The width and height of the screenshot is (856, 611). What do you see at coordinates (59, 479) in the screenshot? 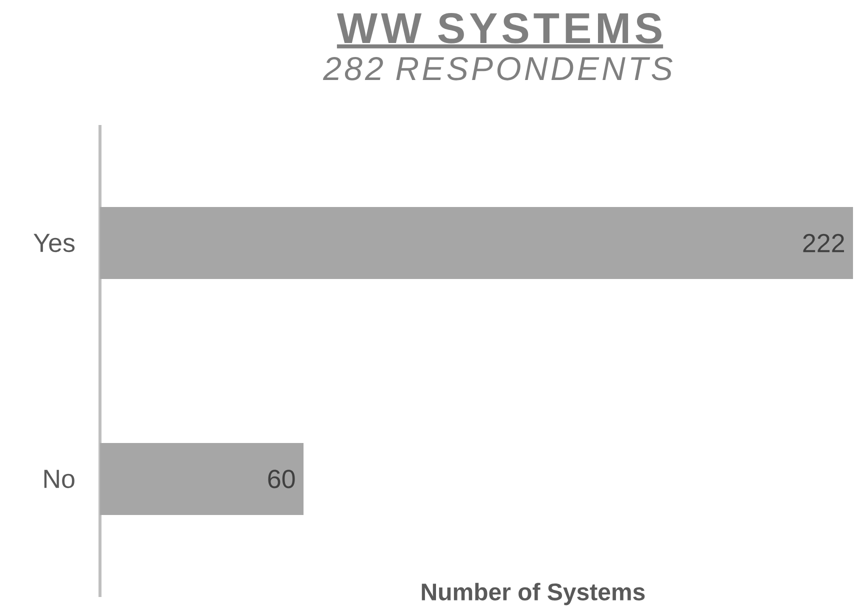
I see `y-tick-label: No` at bounding box center [59, 479].